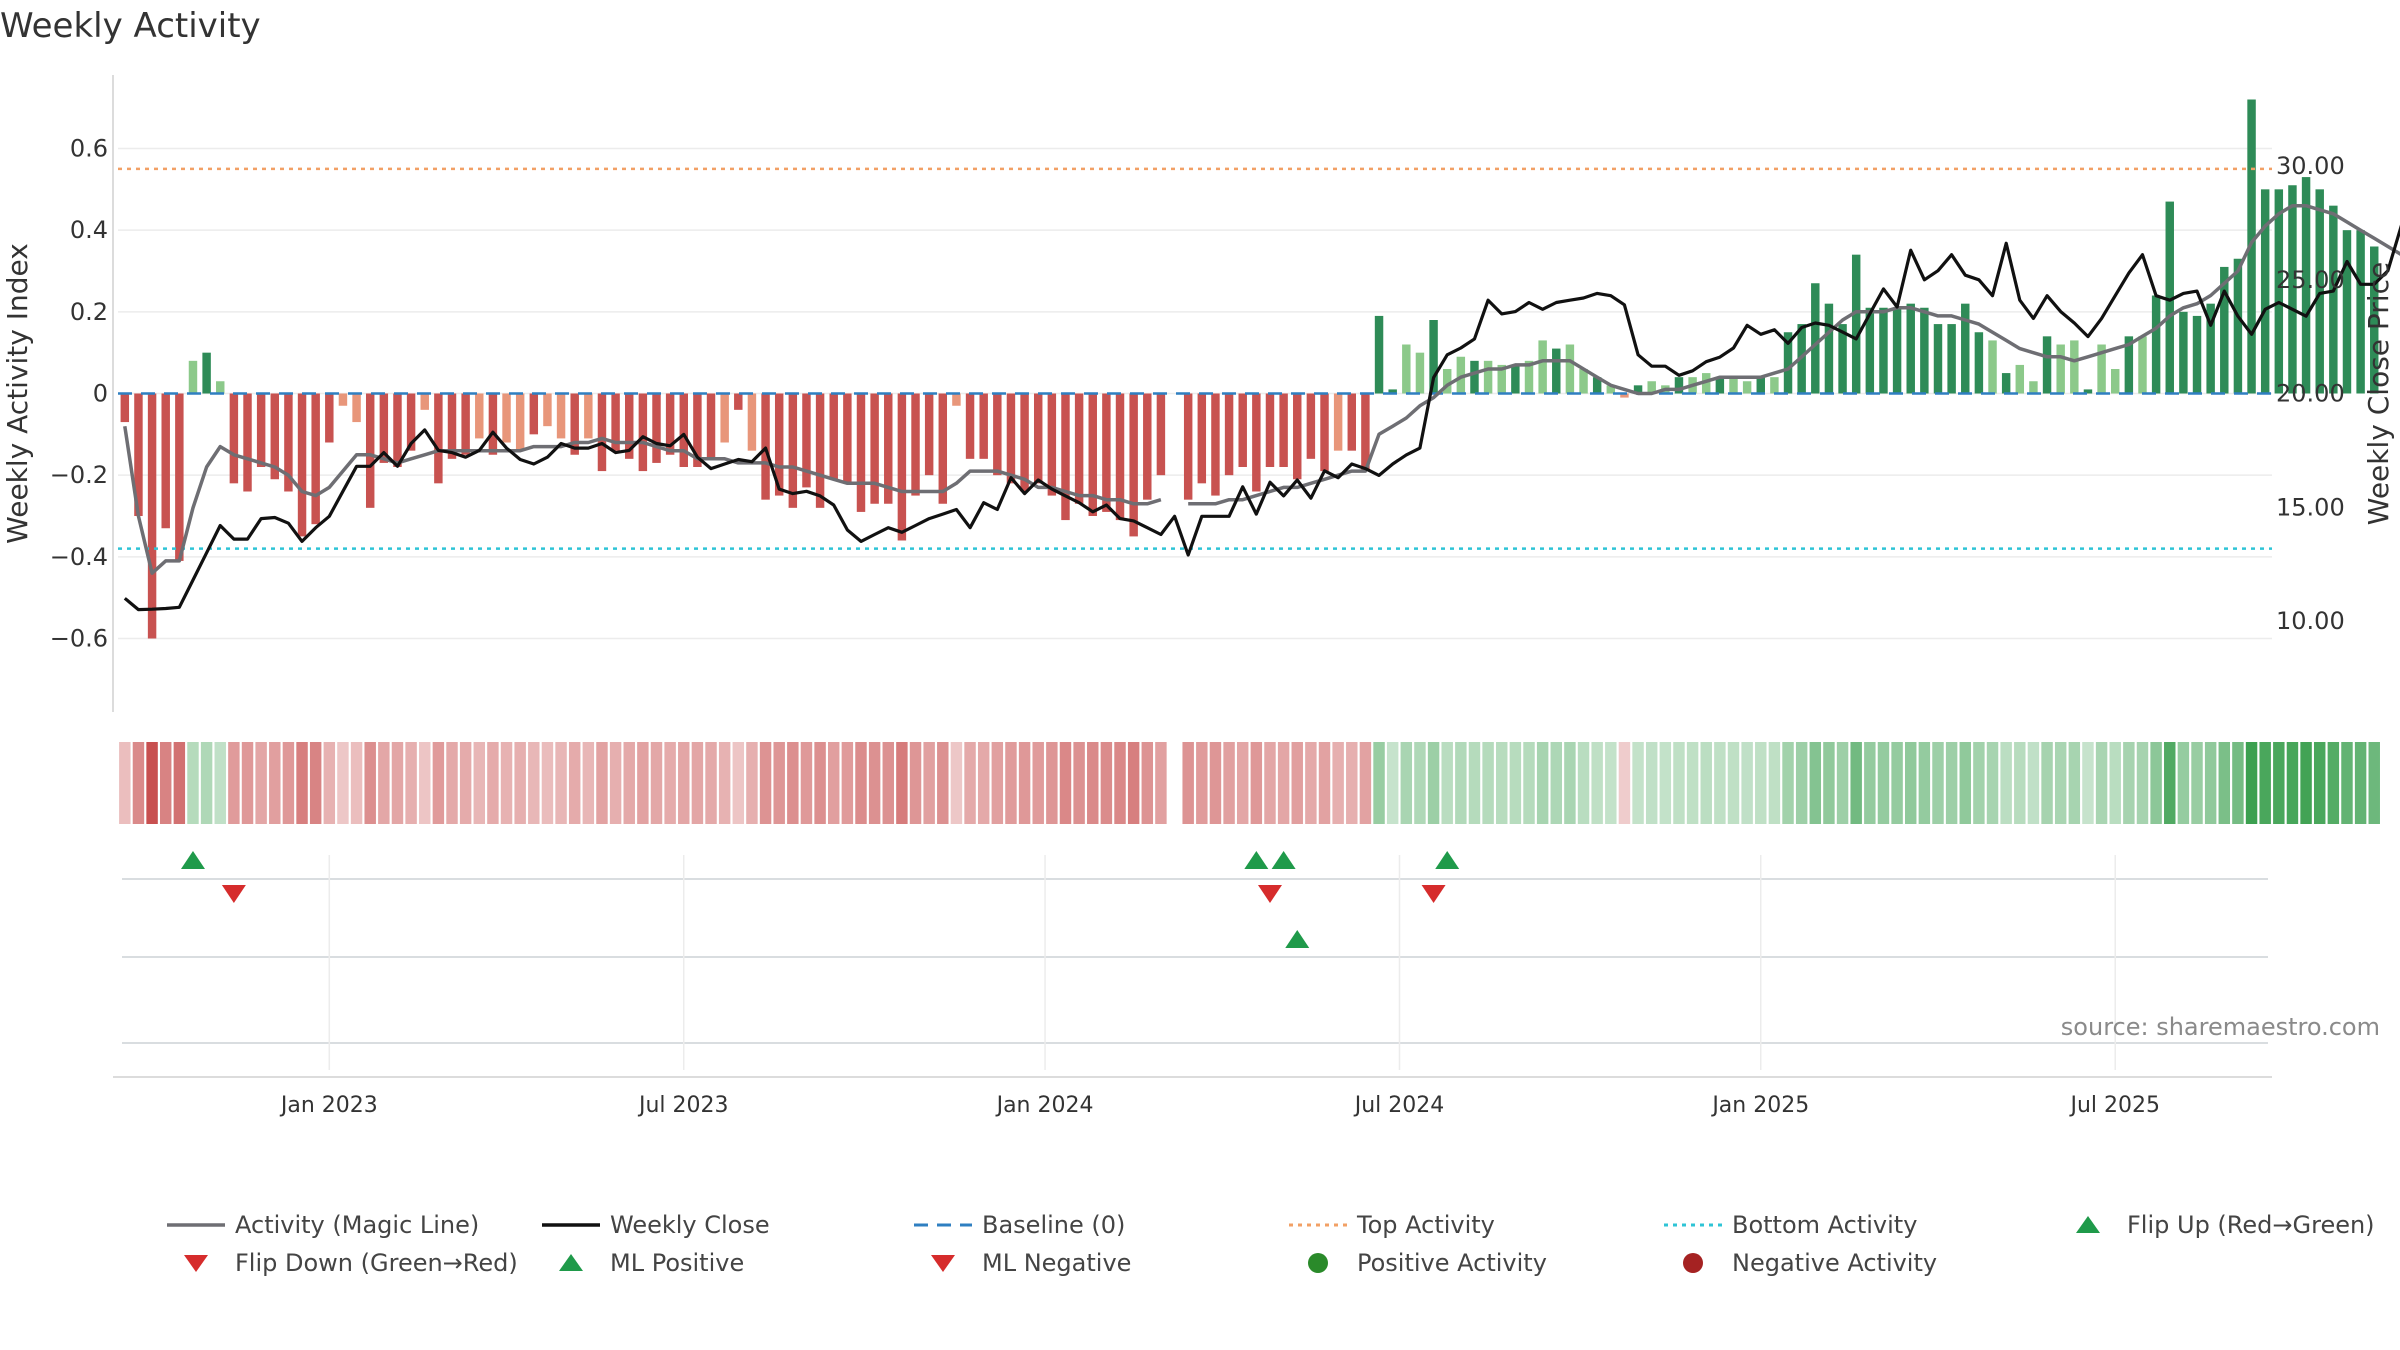 Image resolution: width=2400 pixels, height=1350 pixels. I want to click on right-tick-label: 30.00, so click(2310, 166).